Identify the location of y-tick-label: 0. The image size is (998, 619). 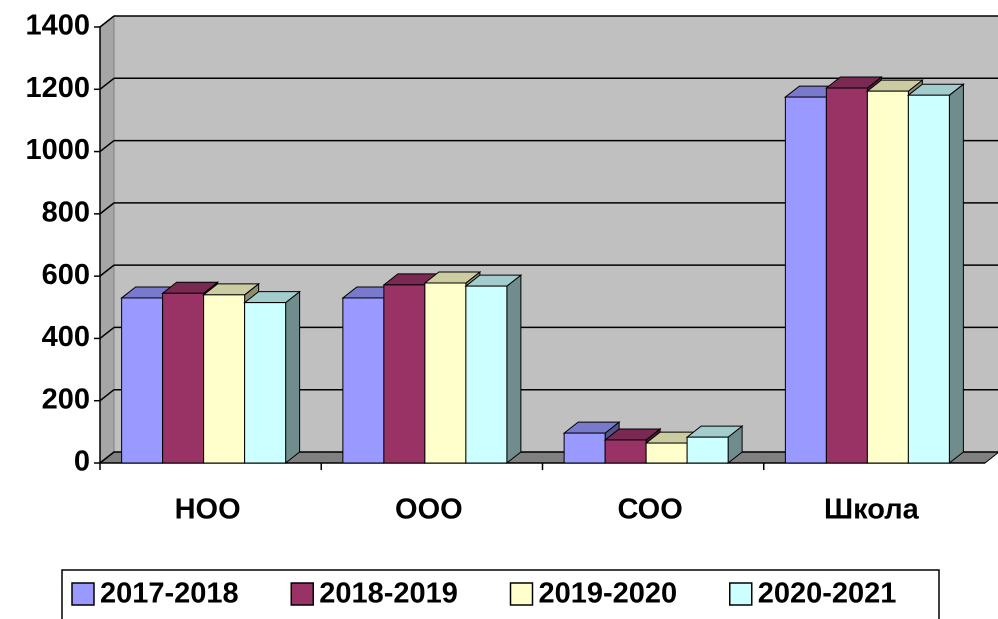
(82, 462).